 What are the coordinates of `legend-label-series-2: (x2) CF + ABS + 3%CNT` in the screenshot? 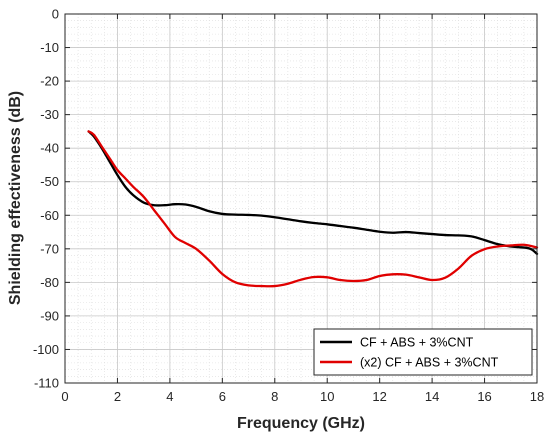 It's located at (429, 363).